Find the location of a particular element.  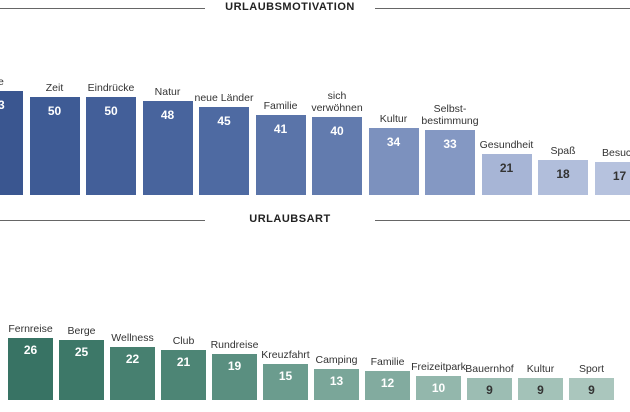

category-label: Bauernhof is located at coordinates (489, 369).